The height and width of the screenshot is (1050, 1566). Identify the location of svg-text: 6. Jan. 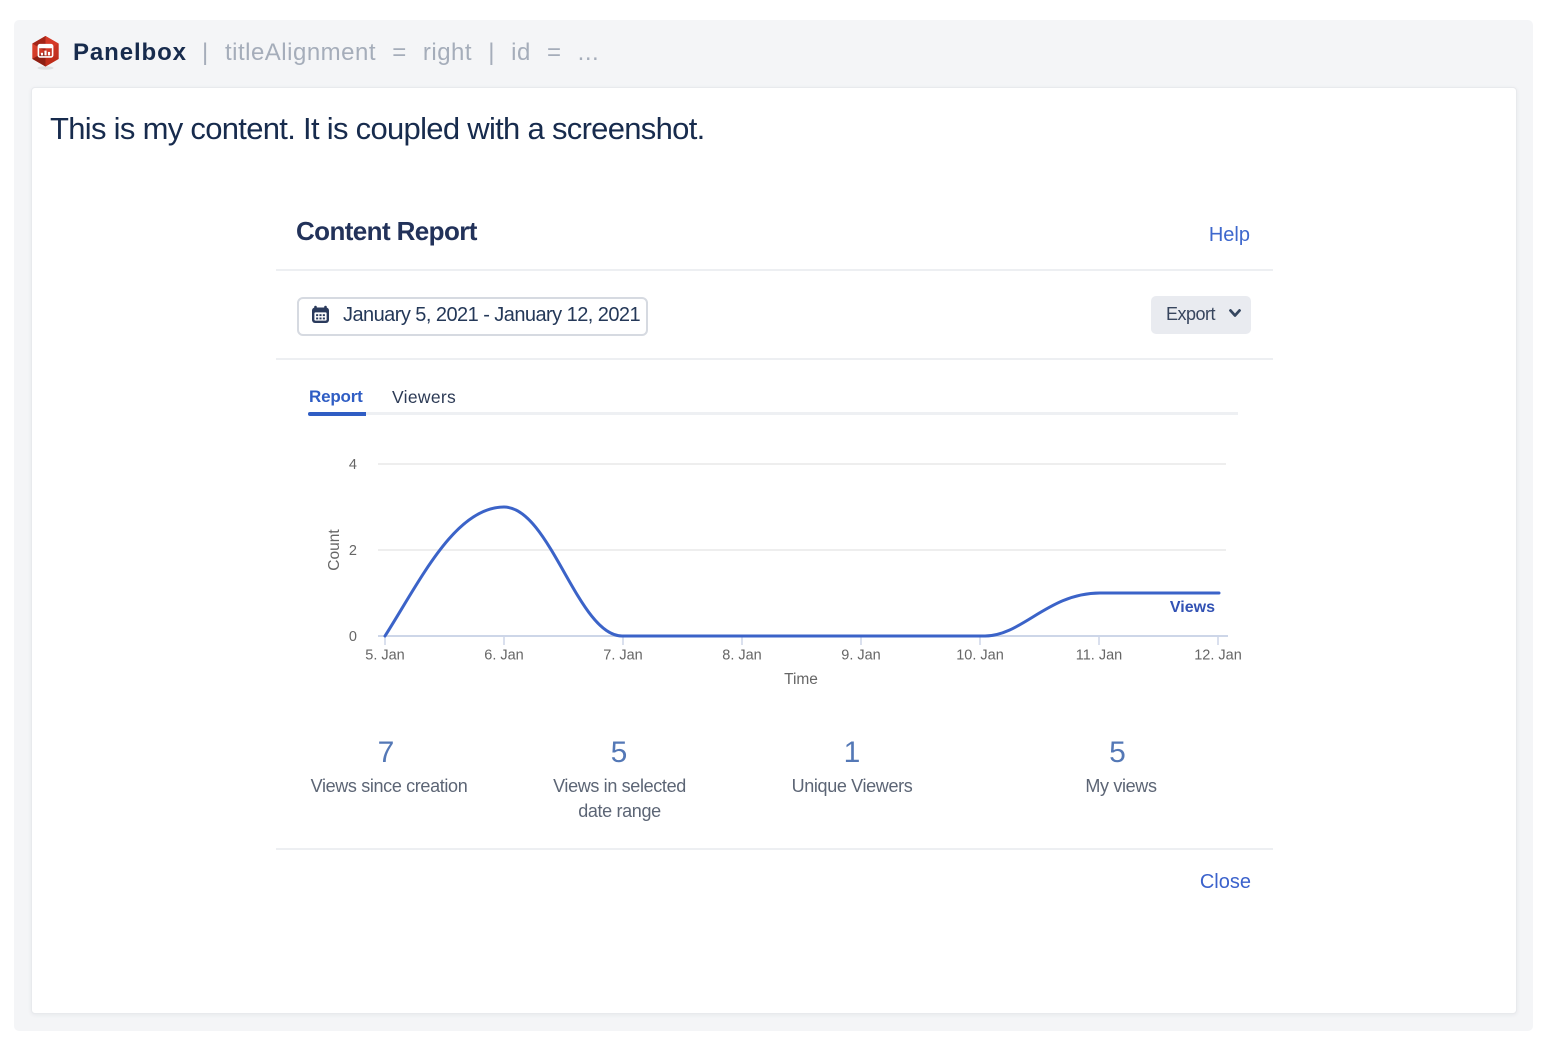
(504, 656).